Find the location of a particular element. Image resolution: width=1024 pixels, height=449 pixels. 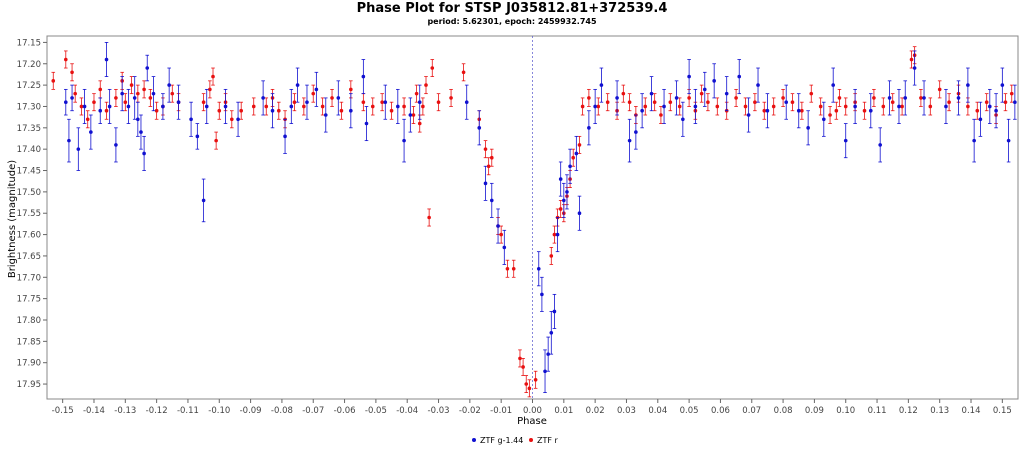

y-tick-label: 17.85 is located at coordinates (29, 342).